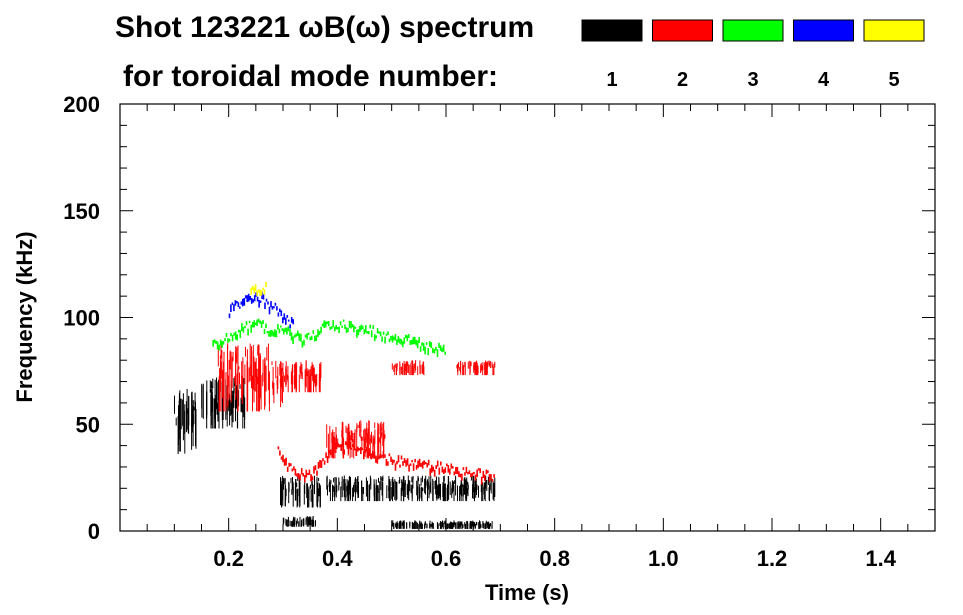 This screenshot has height=615, width=963. Describe the element at coordinates (335, 453) in the screenshot. I see `series-n=1` at that location.